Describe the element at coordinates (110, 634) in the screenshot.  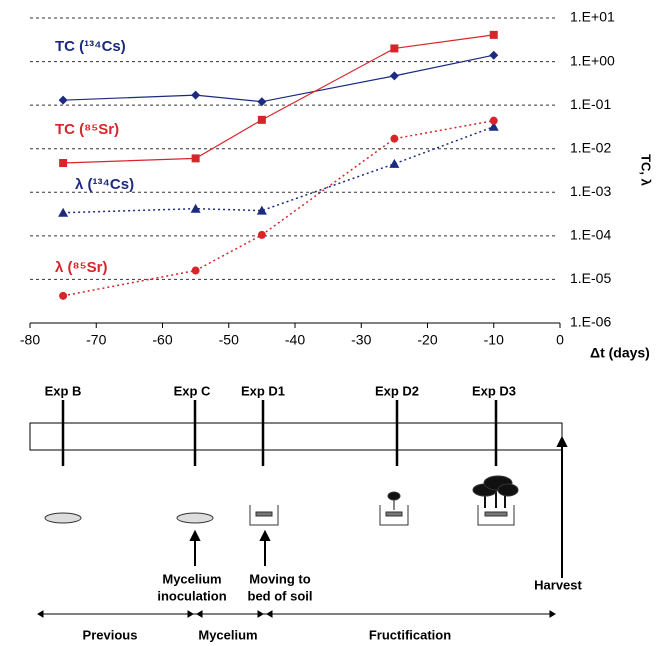
I see `phase-label: Previous` at that location.